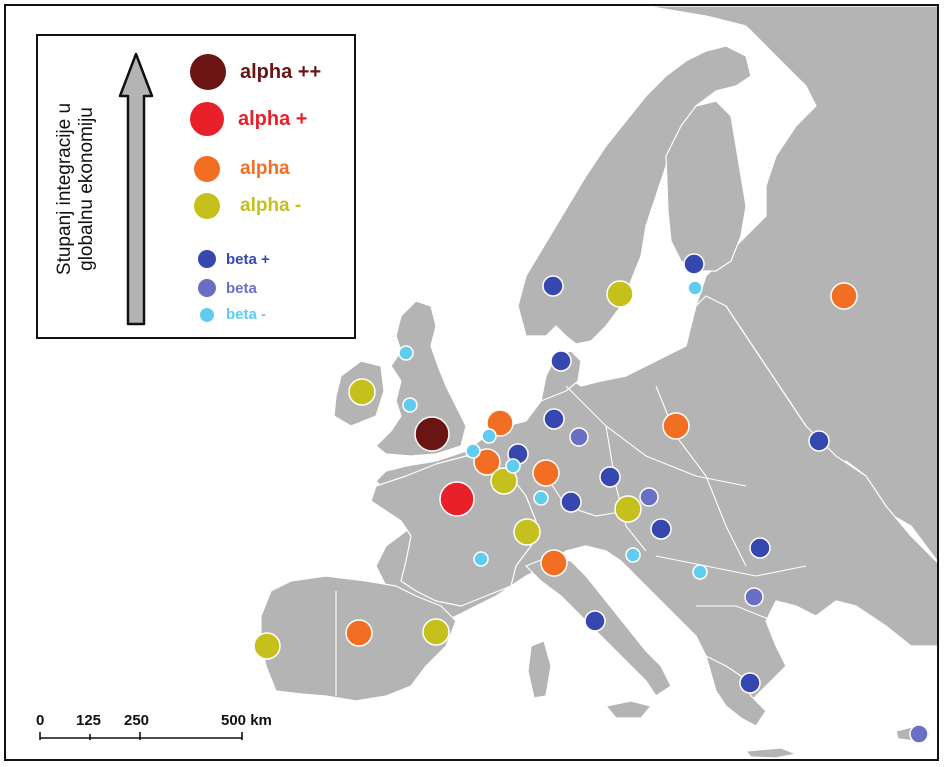 This screenshot has width=945, height=767. Describe the element at coordinates (628, 709) in the screenshot. I see `land-sicily` at that location.